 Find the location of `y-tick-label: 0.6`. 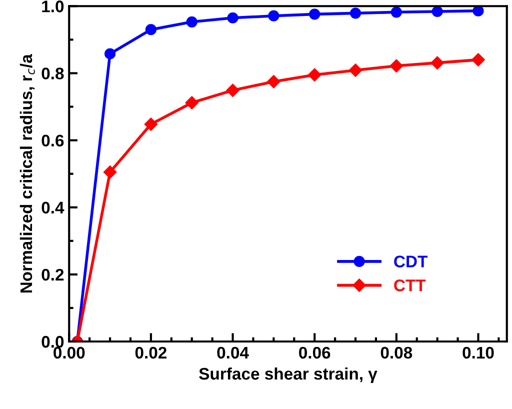

y-tick-label: 0.6 is located at coordinates (53, 140).